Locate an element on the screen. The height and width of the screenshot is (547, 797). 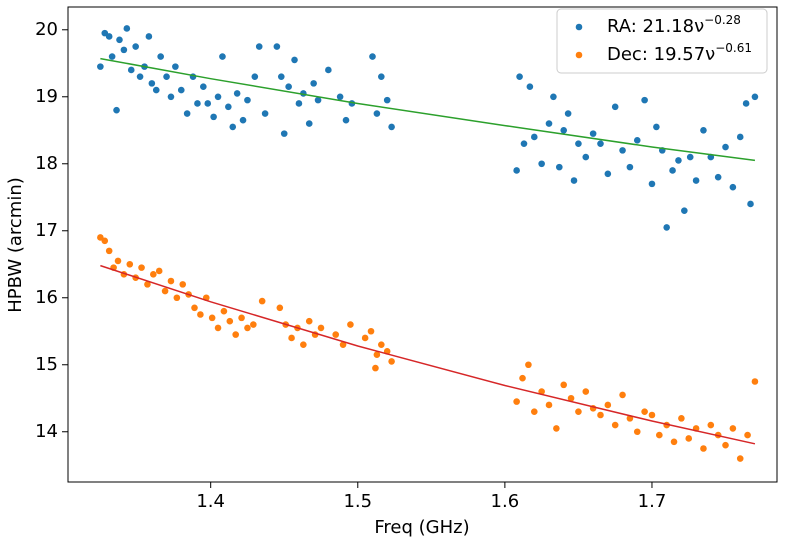
legend-marker is located at coordinates (579, 27).